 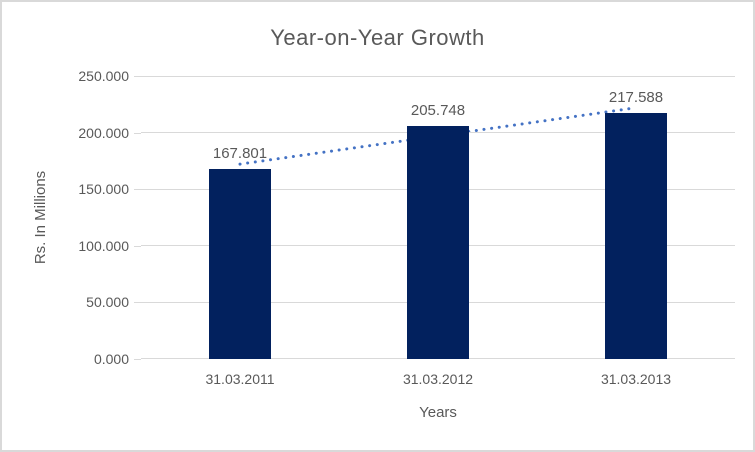 I want to click on bar-data-label: 167.801, so click(x=240, y=154).